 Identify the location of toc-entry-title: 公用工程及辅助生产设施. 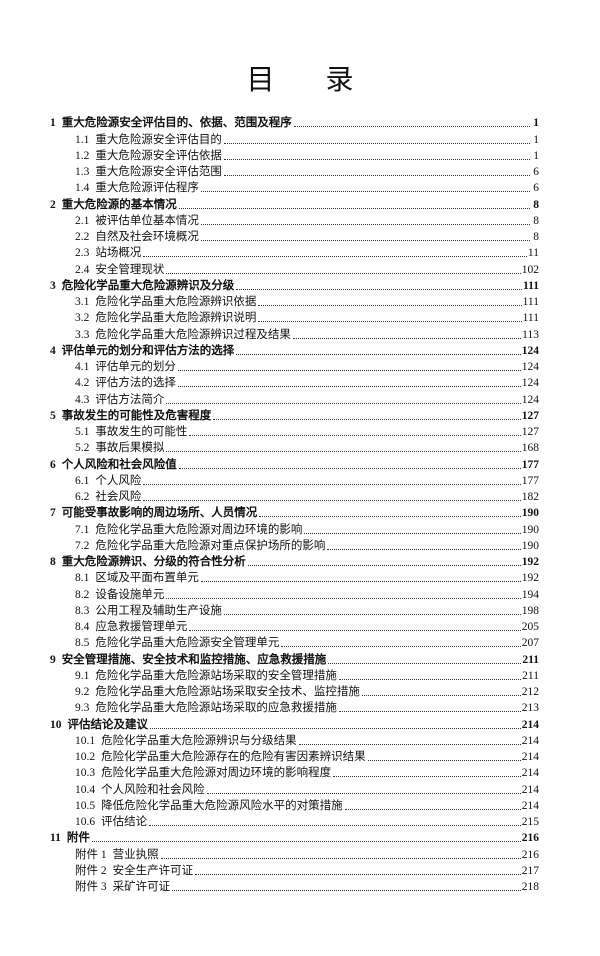
(158, 610).